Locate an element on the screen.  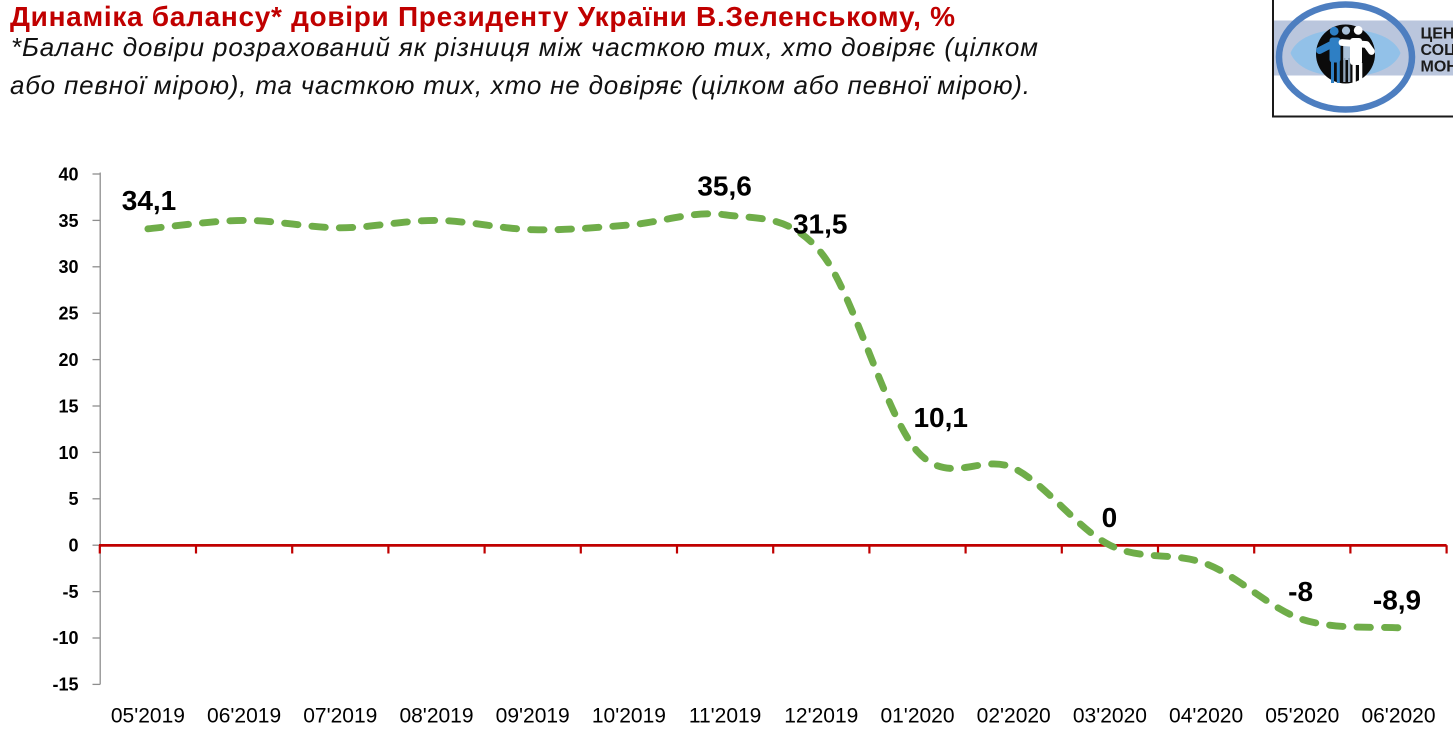
svg-text: 05'2019 is located at coordinates (148, 715).